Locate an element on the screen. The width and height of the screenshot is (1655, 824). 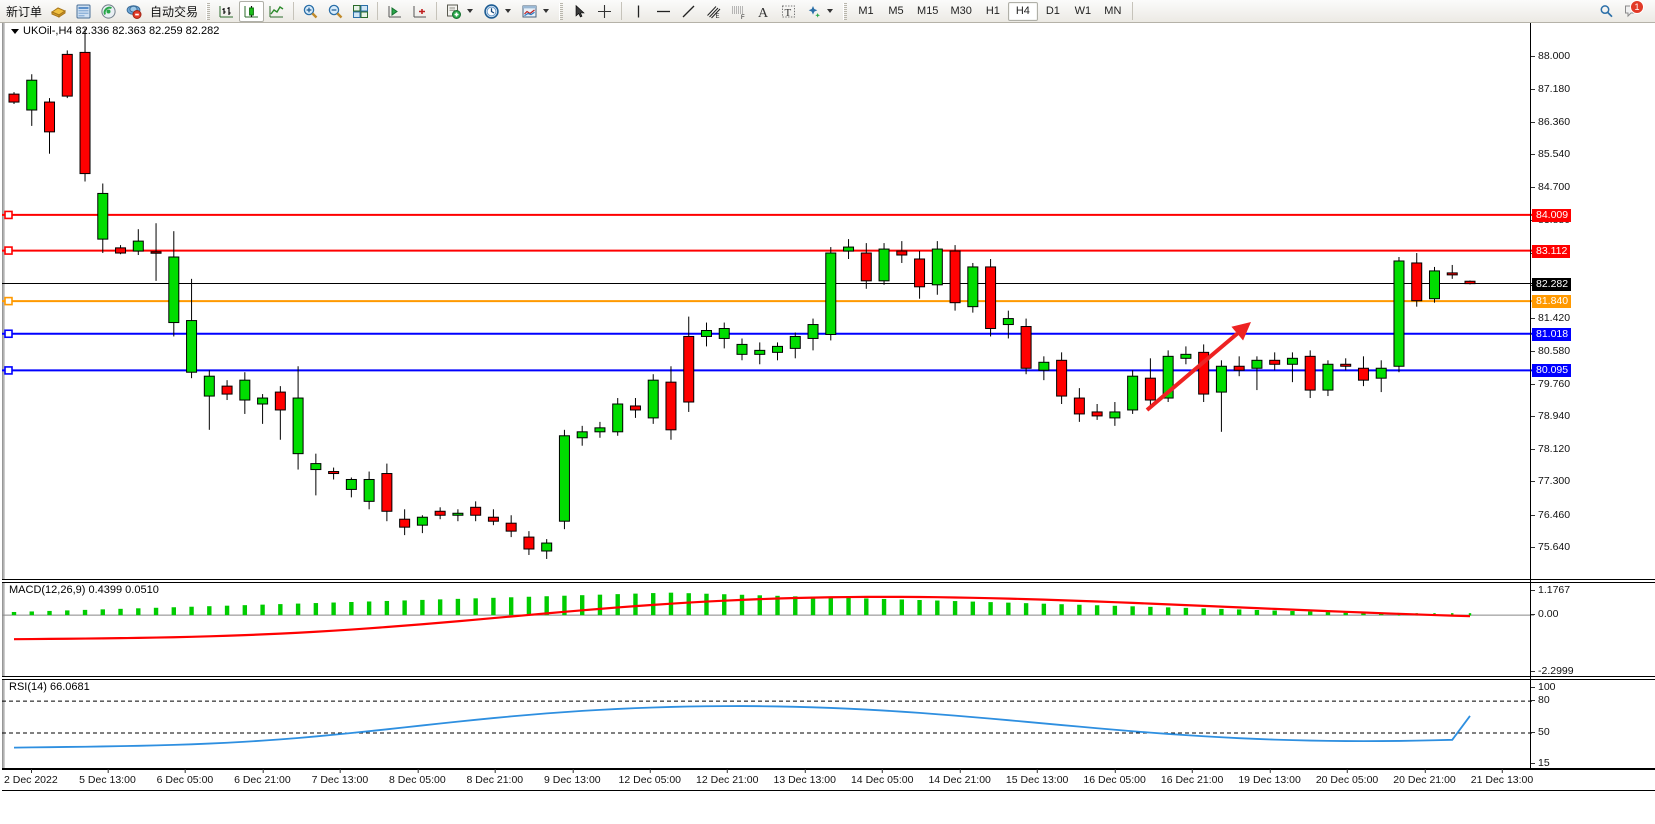
notifications-button: 1 is located at coordinates (1633, 11).